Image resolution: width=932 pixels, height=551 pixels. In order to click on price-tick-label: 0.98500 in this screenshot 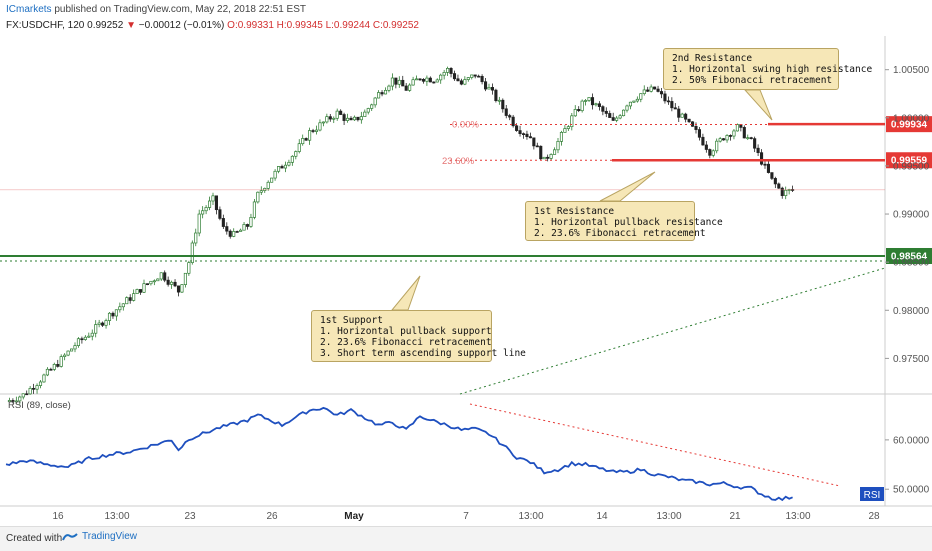, I will do `click(911, 263)`.